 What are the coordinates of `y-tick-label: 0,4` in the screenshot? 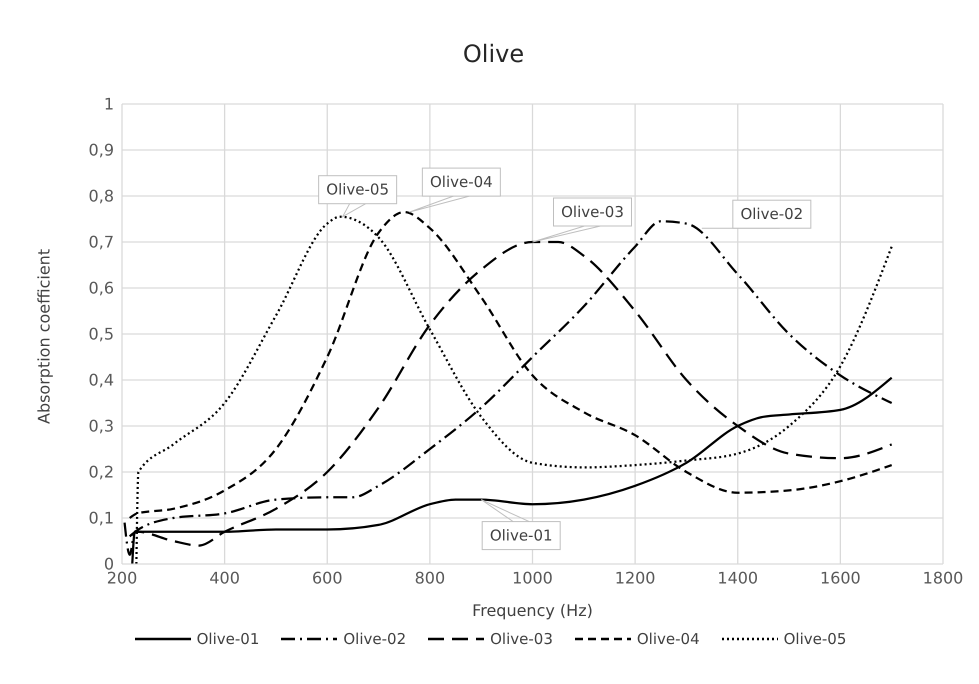 It's located at (101, 380).